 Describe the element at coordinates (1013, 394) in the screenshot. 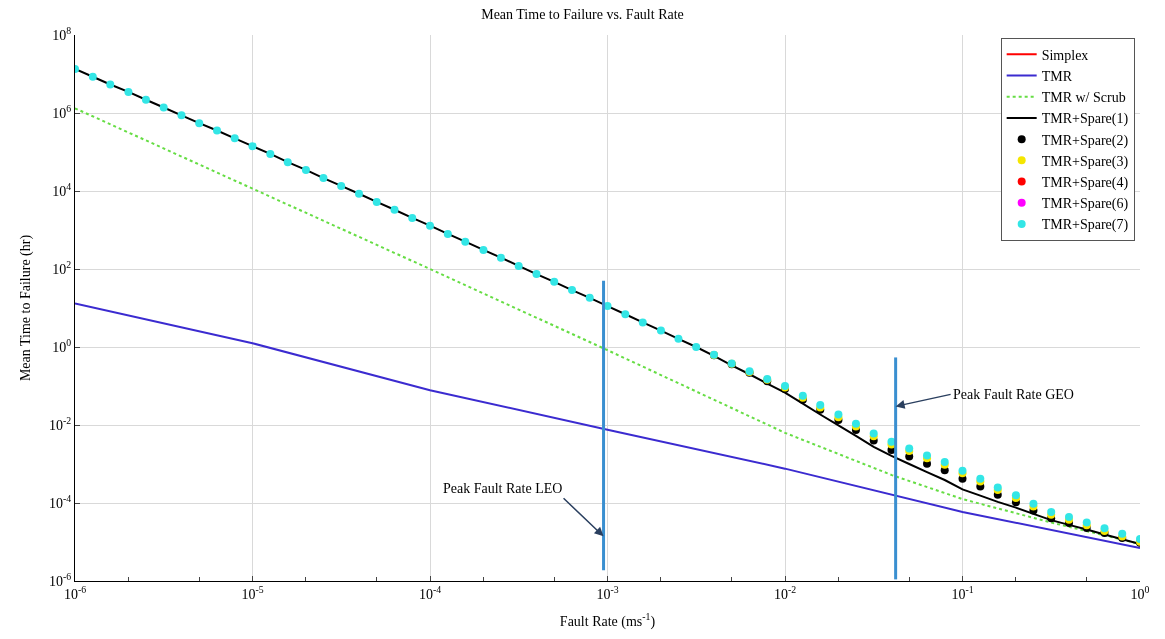

I see `annotation: Peak Fault Rate GEO` at that location.